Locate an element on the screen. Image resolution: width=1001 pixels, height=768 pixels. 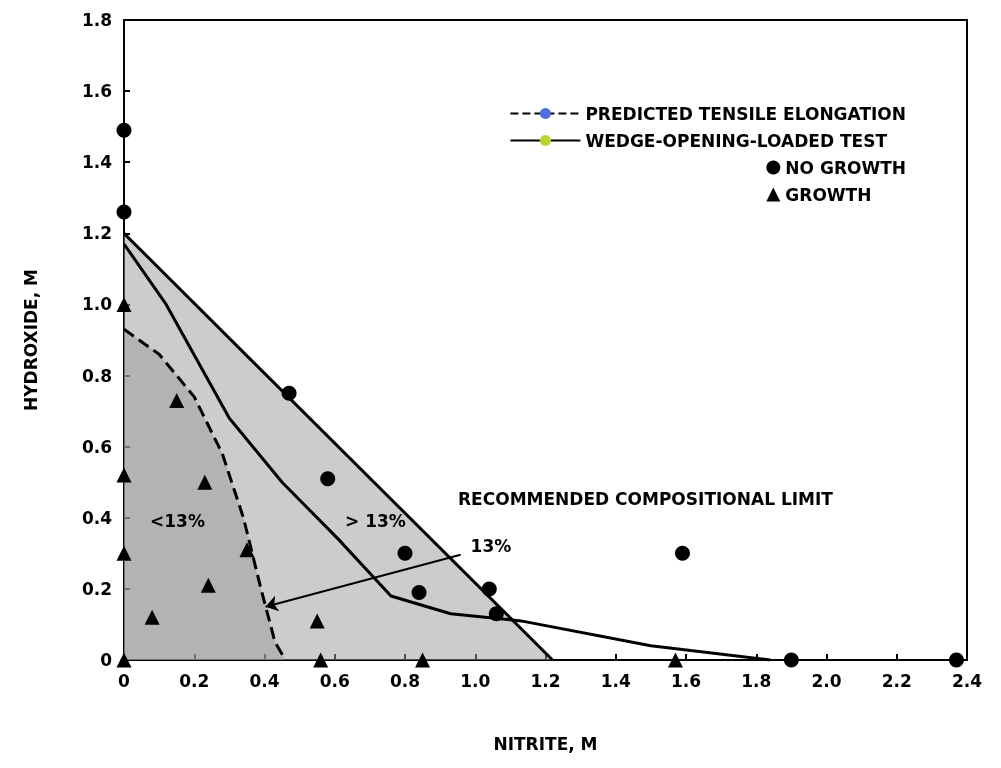
x-tick-label: 0 is located at coordinates (124, 680).